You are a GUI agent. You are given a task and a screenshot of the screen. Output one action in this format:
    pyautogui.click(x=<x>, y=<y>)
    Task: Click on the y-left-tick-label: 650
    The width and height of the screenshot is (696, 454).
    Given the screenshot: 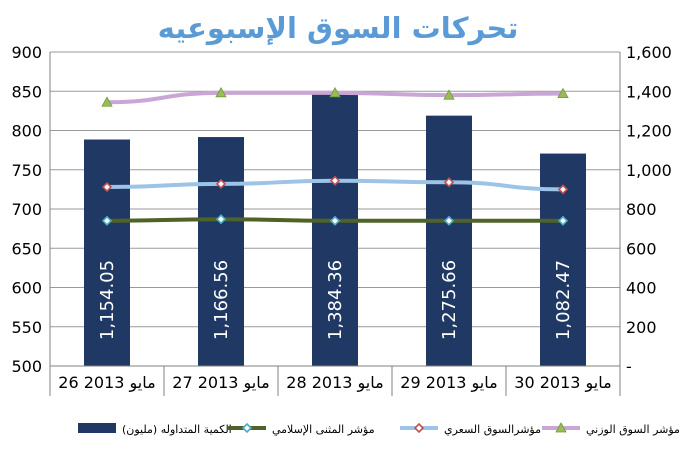 What is the action you would take?
    pyautogui.click(x=26, y=248)
    